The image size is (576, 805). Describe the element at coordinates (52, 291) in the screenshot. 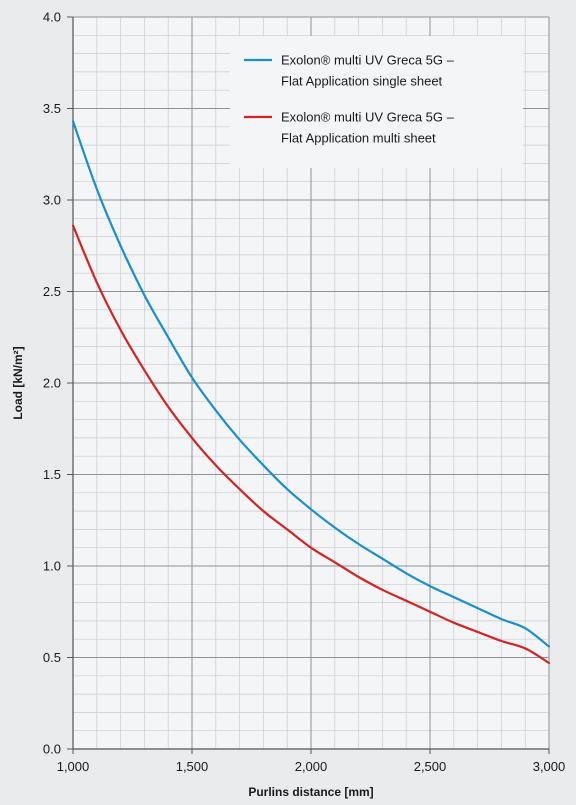

I see `y-tick-label: 2.5` at that location.